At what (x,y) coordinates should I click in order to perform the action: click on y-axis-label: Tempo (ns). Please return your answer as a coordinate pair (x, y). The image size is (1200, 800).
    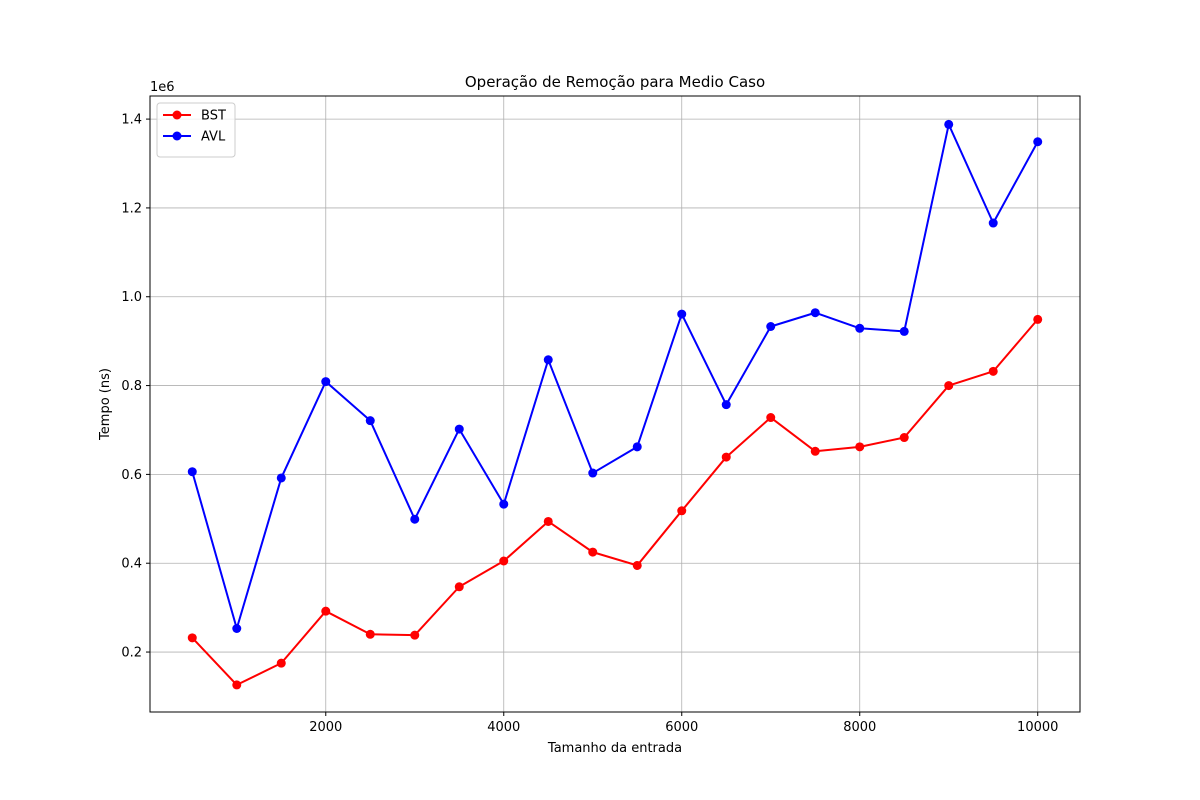
    Looking at the image, I should click on (105, 404).